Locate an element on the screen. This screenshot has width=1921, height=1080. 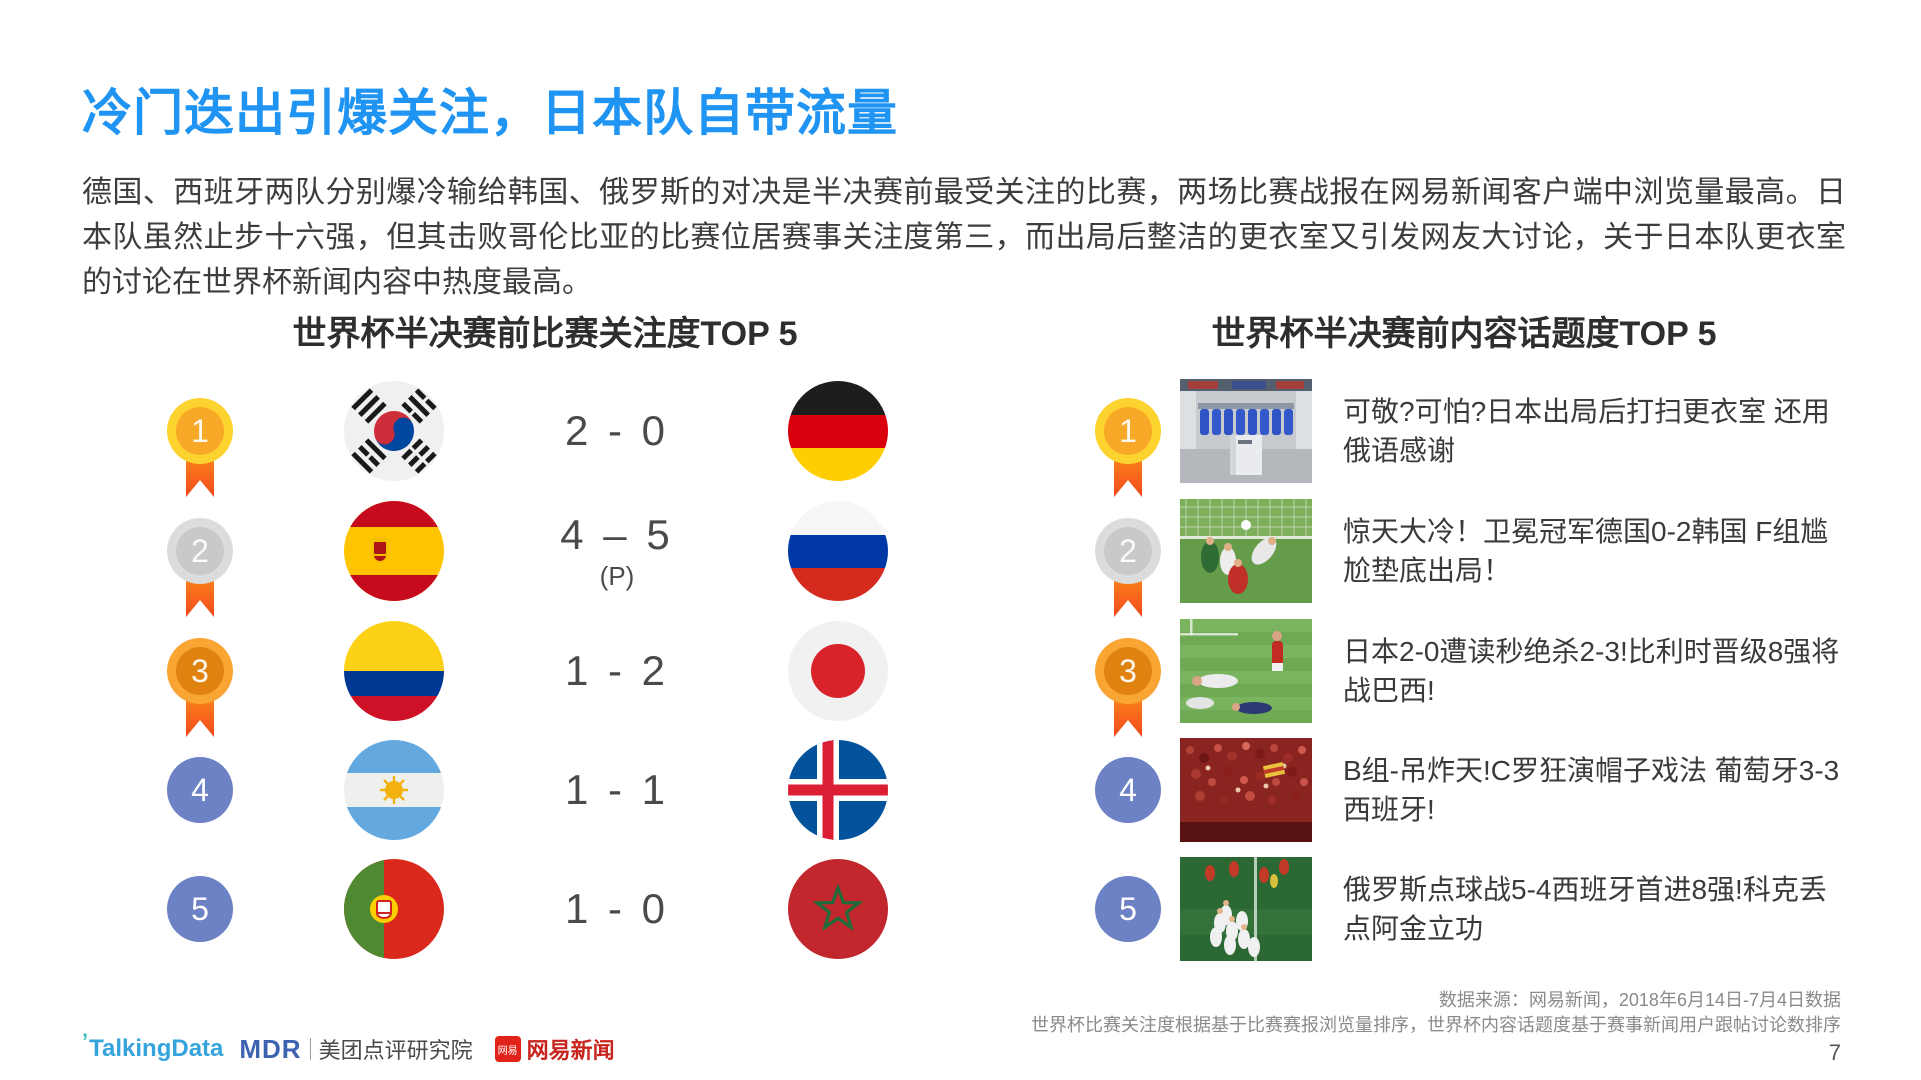
news-row: 2 惊天大冷！卫冕冠军德国0-2韩国 F组尴尬垫底出 is located at coordinates (1464, 554).